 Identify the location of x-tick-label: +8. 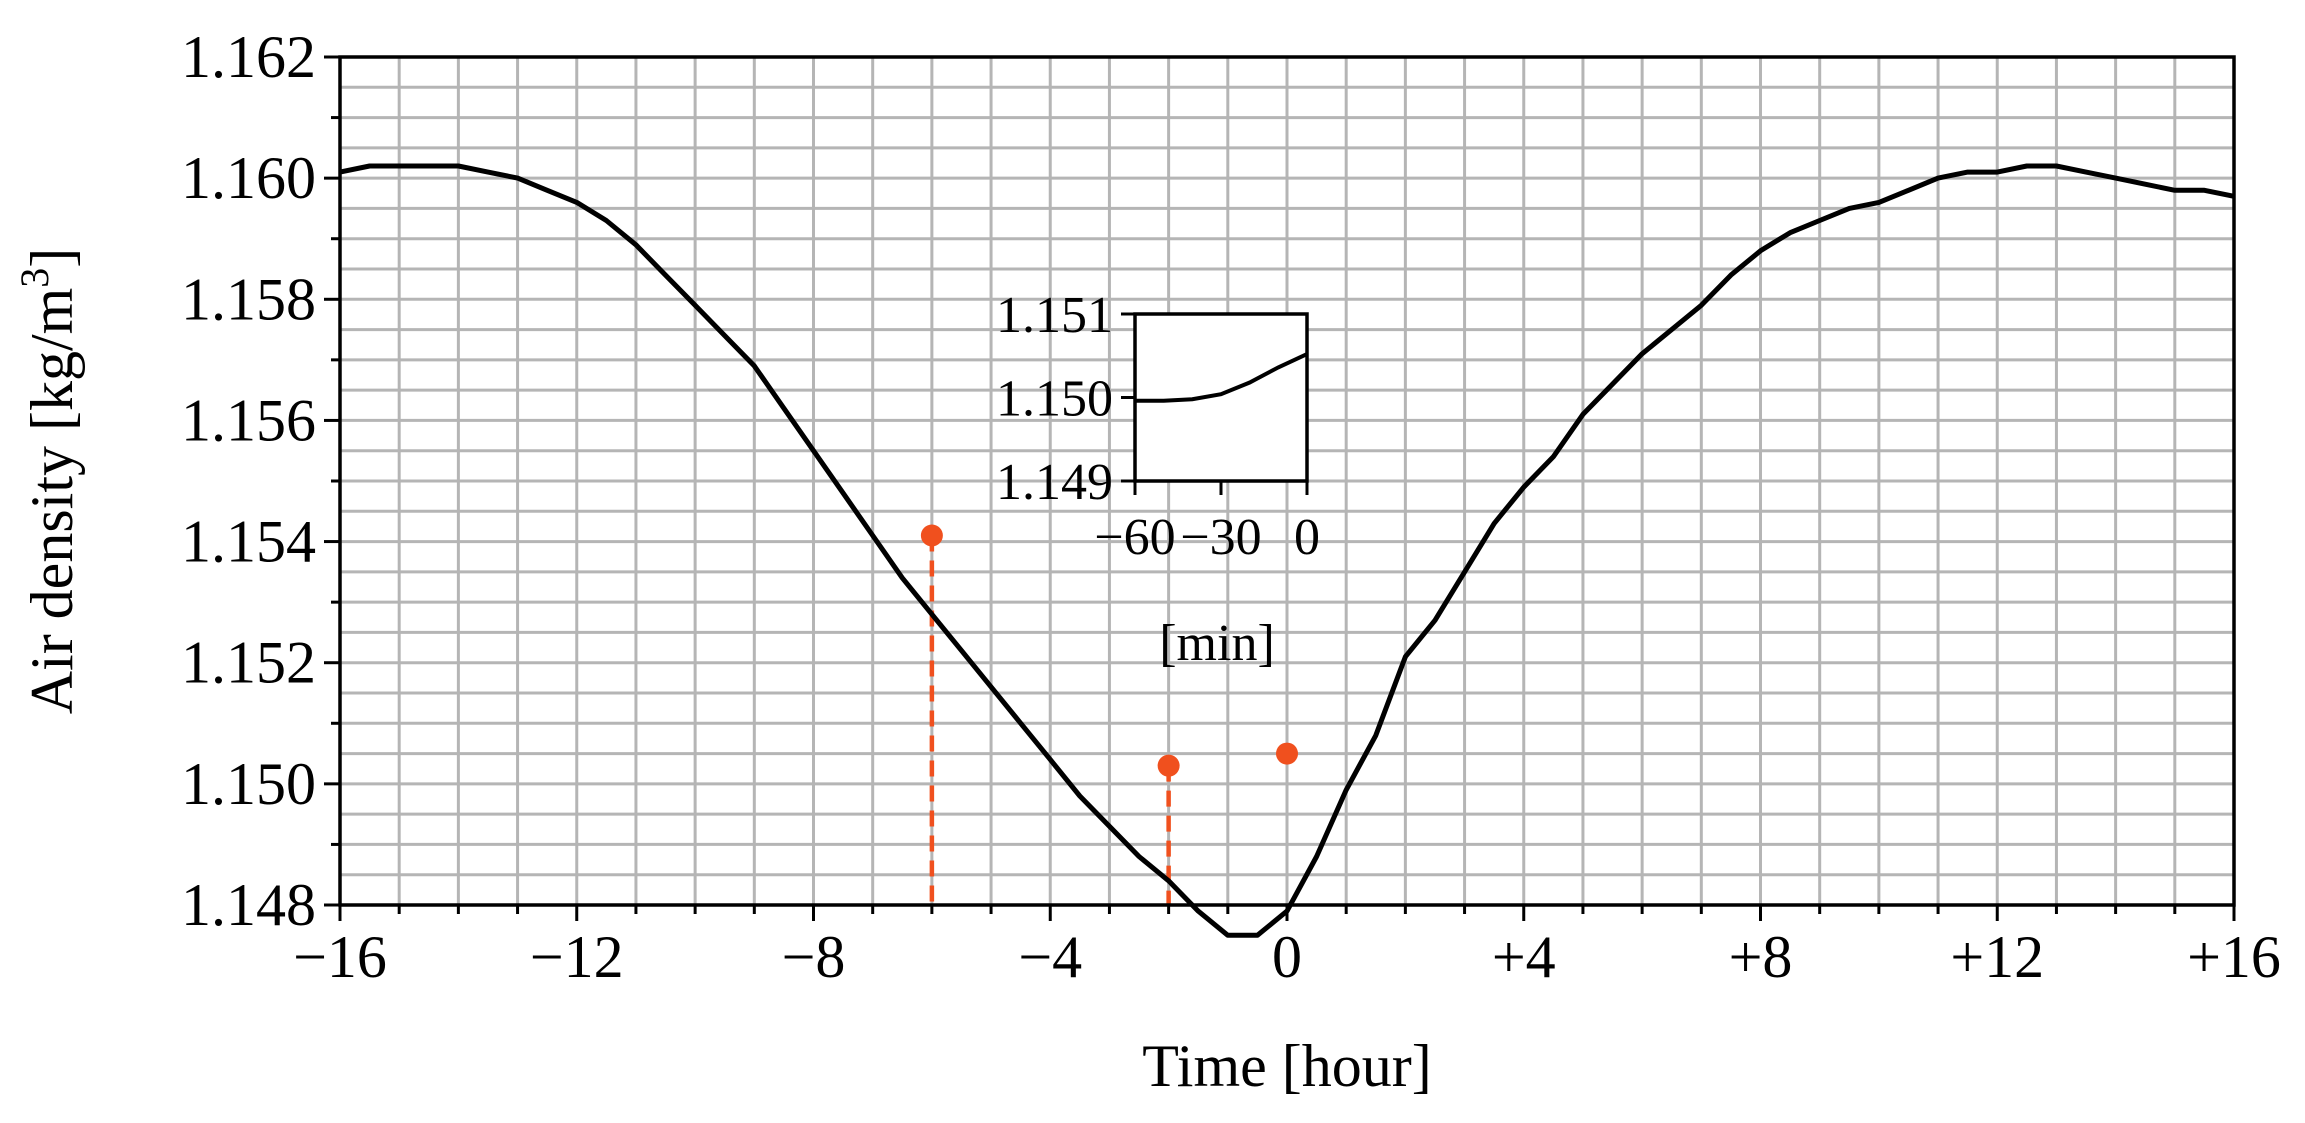
(1761, 957).